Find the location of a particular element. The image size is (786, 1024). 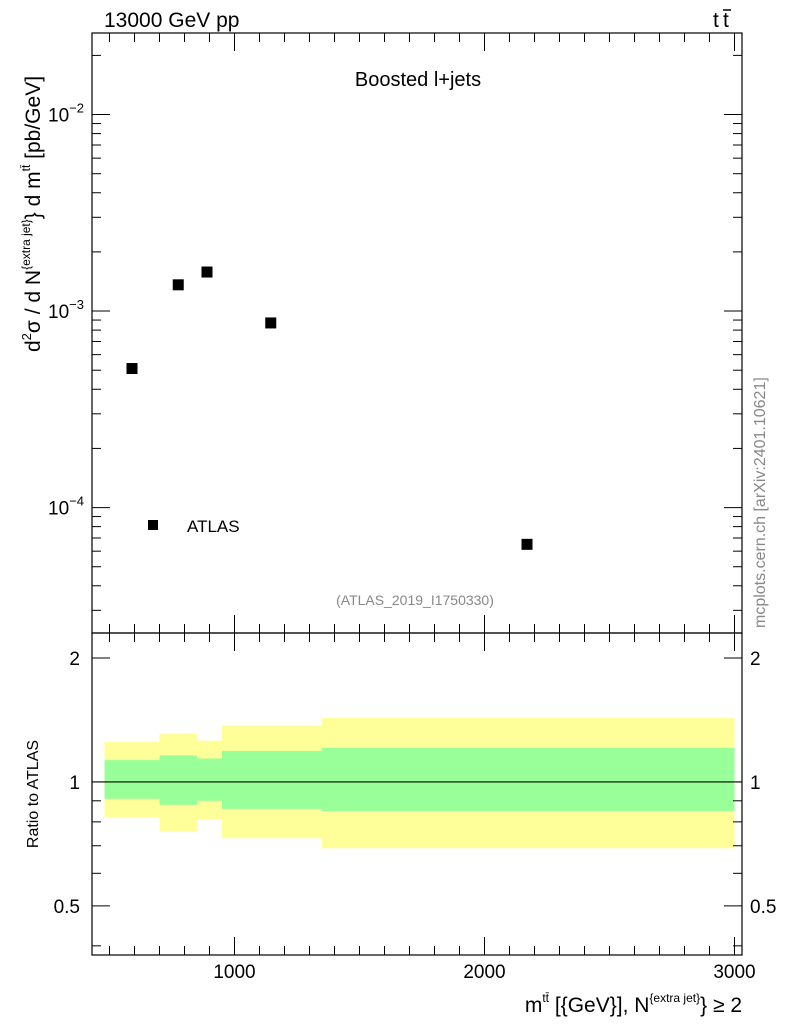

ylabel-unit: [pb/GeV] is located at coordinates (33, 120).